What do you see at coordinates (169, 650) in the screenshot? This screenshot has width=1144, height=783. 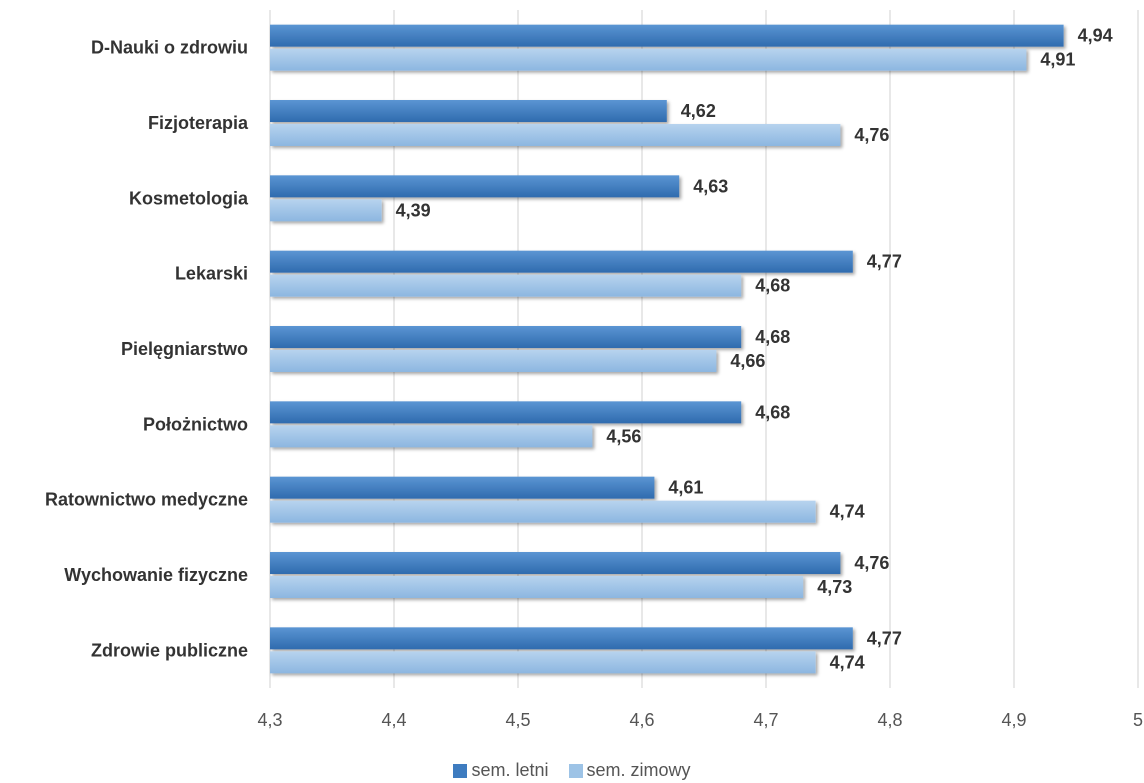 I see `category-label: Zdrowie publiczne` at bounding box center [169, 650].